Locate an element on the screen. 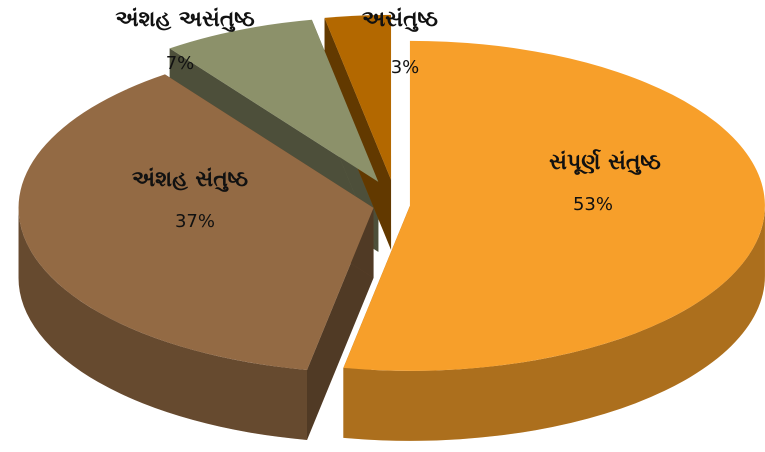 This screenshot has width=765, height=452. slice-value-label: 53% is located at coordinates (593, 204).